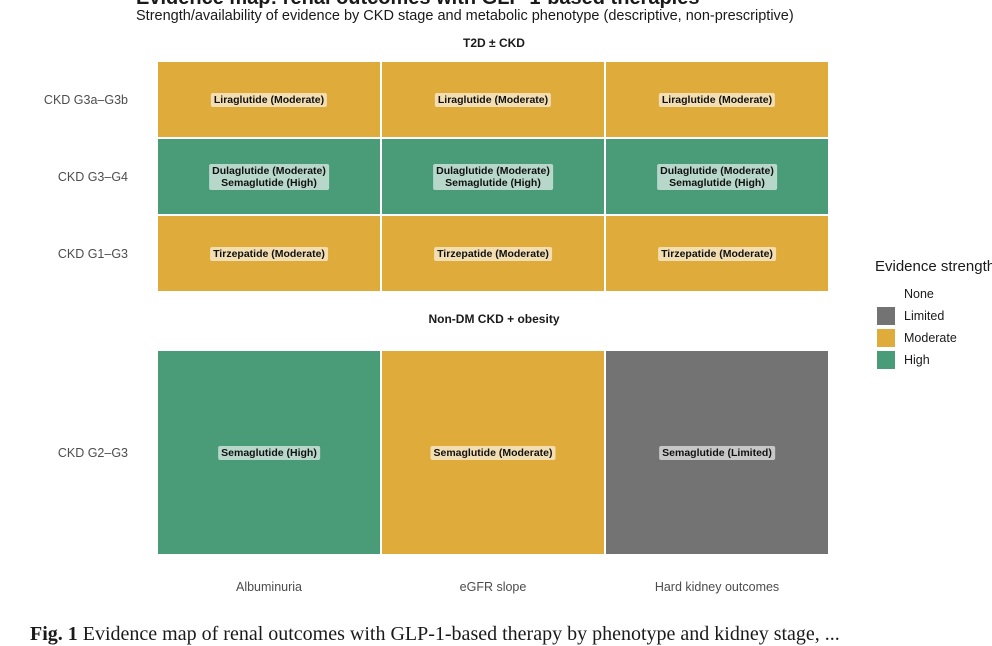 The image size is (992, 646). Describe the element at coordinates (494, 319) in the screenshot. I see `facet-title: Non-DM CKD + obesity` at that location.